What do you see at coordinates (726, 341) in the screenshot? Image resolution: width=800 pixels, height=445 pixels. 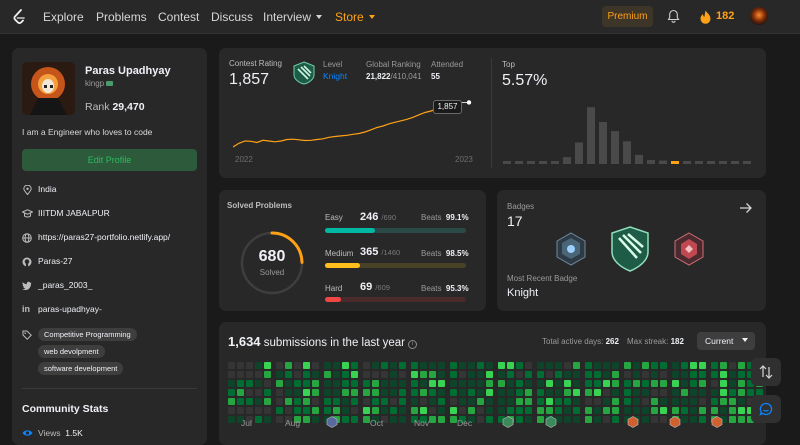 I see `year-select: Current` at bounding box center [726, 341].